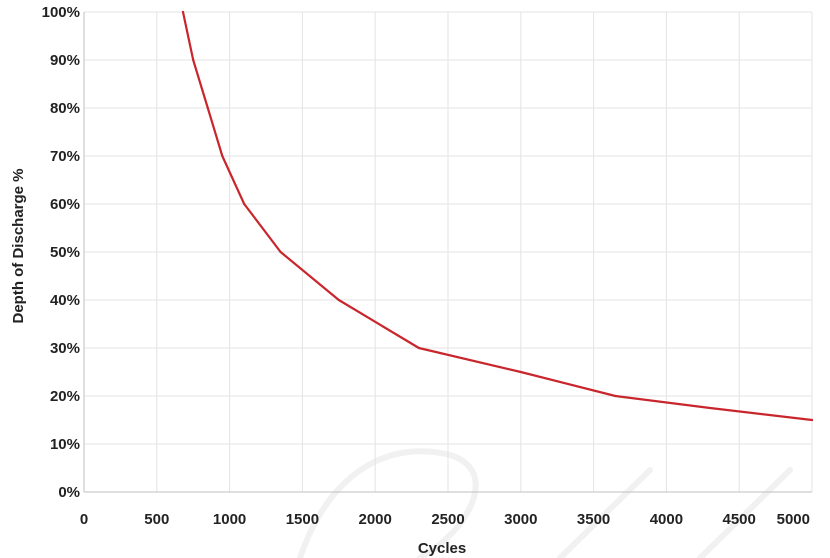 This screenshot has width=830, height=558. What do you see at coordinates (520, 519) in the screenshot?
I see `x-tick-label: 3000` at bounding box center [520, 519].